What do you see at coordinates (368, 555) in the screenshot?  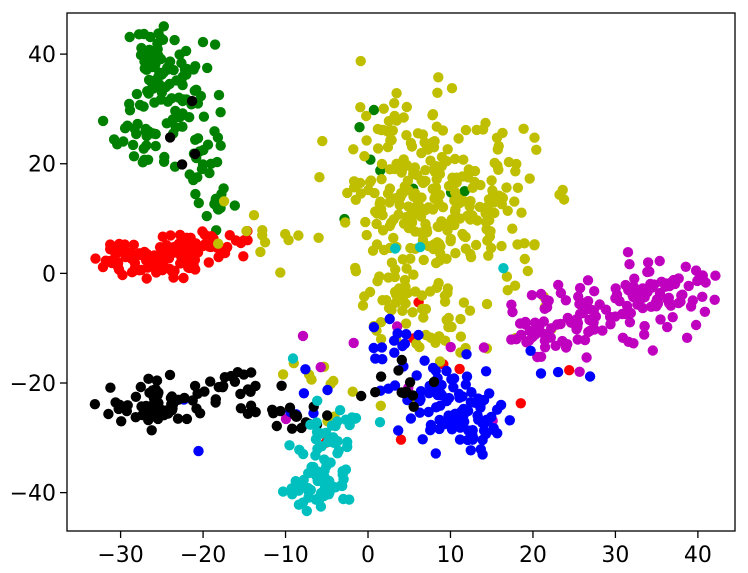 I see `x-tick-label: 0` at bounding box center [368, 555].